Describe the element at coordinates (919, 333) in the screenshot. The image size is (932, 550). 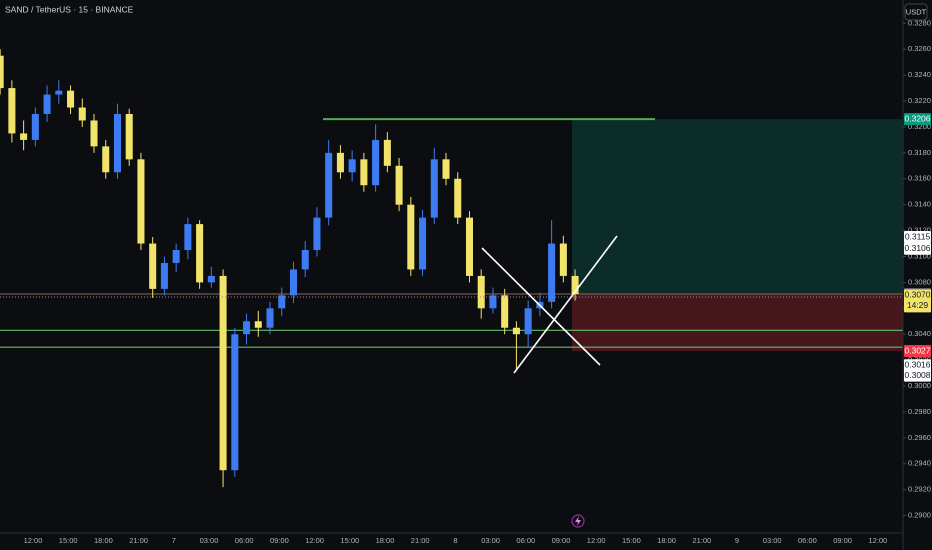
I see `y-tick-label: 0.3040` at that location.